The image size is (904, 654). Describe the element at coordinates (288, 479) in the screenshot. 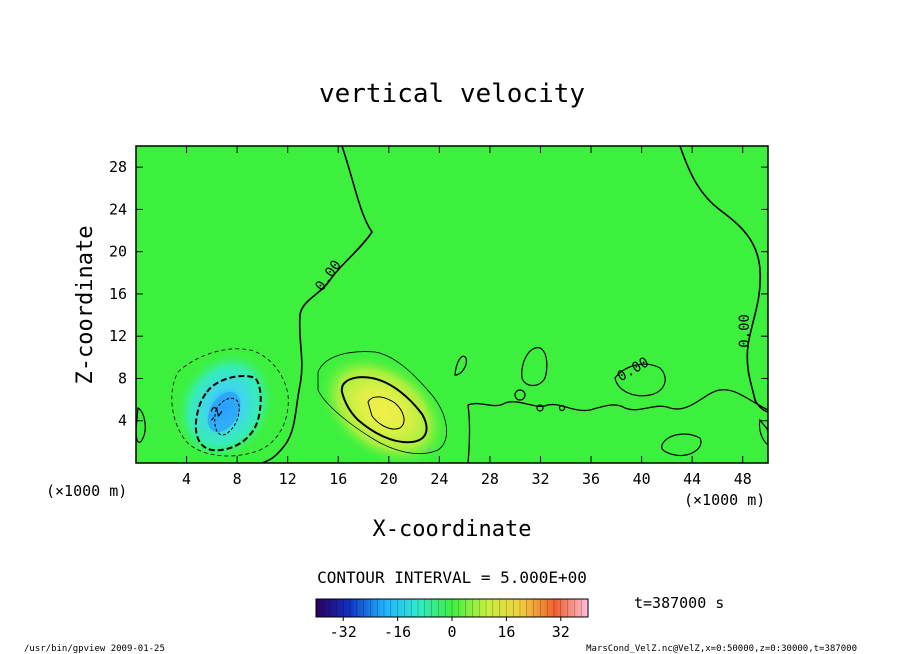

I see `x-tick-label: 12` at that location.